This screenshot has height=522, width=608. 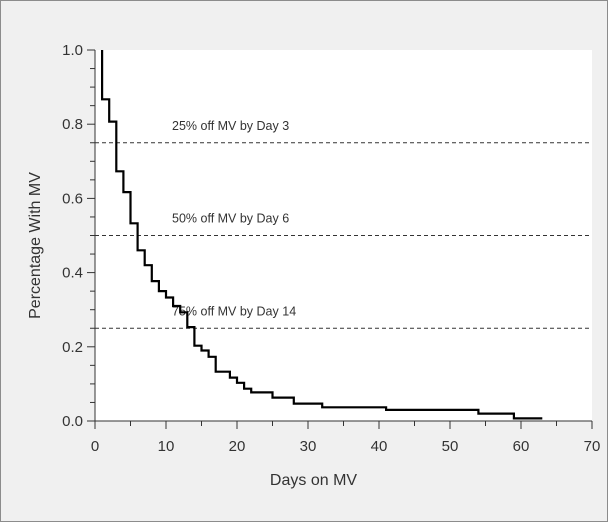 What do you see at coordinates (72, 421) in the screenshot?
I see `y-tick-label: 0.0` at bounding box center [72, 421].